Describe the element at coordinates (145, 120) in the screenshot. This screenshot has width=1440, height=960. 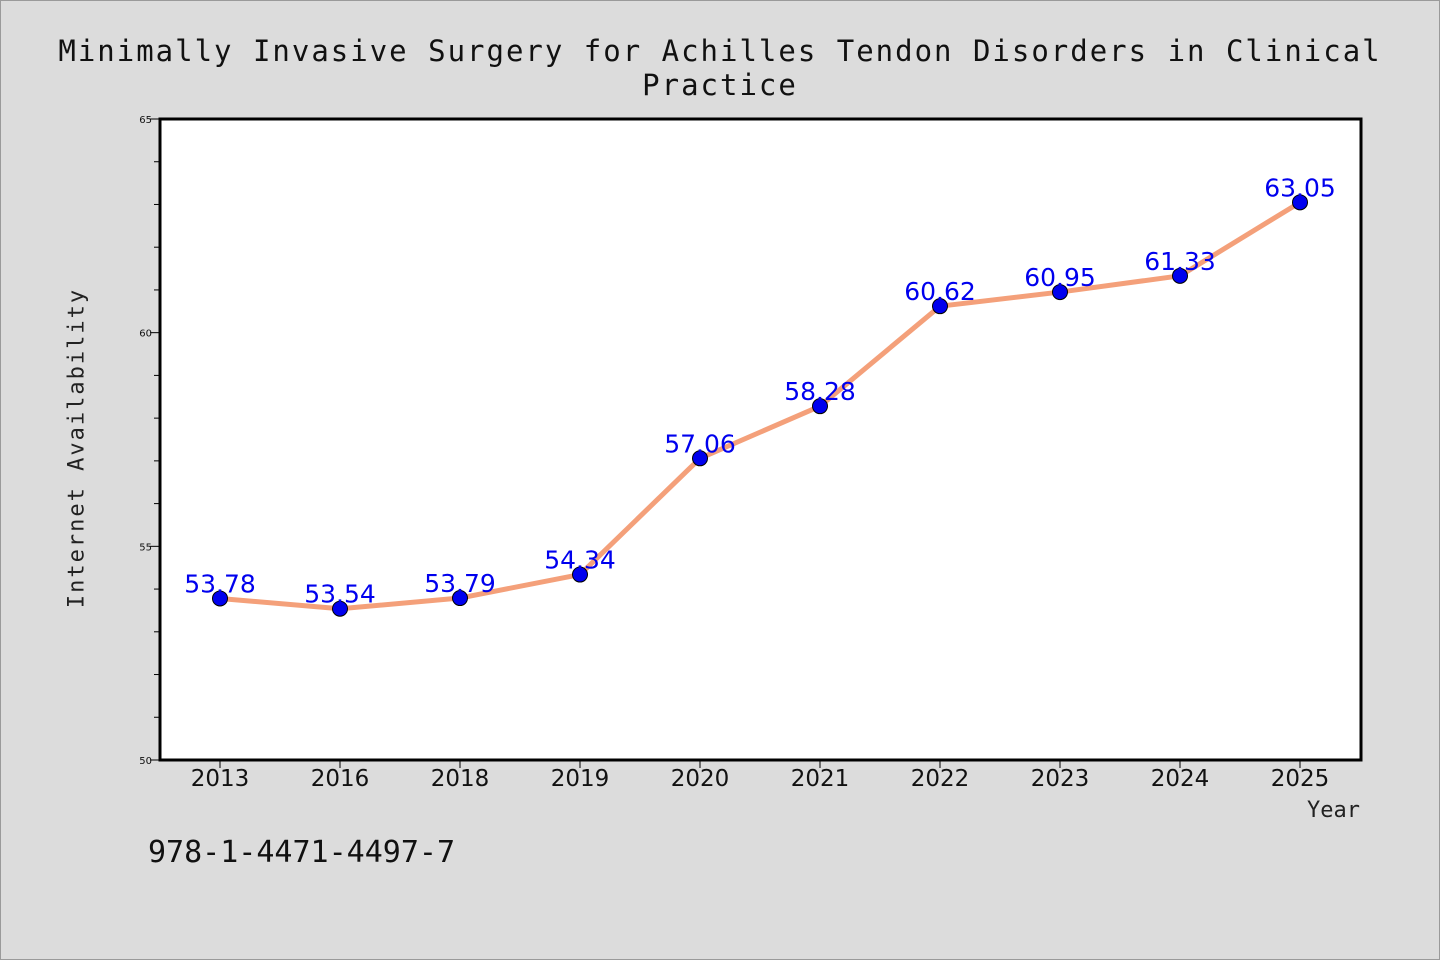
I see `y-tick-label: 65` at that location.